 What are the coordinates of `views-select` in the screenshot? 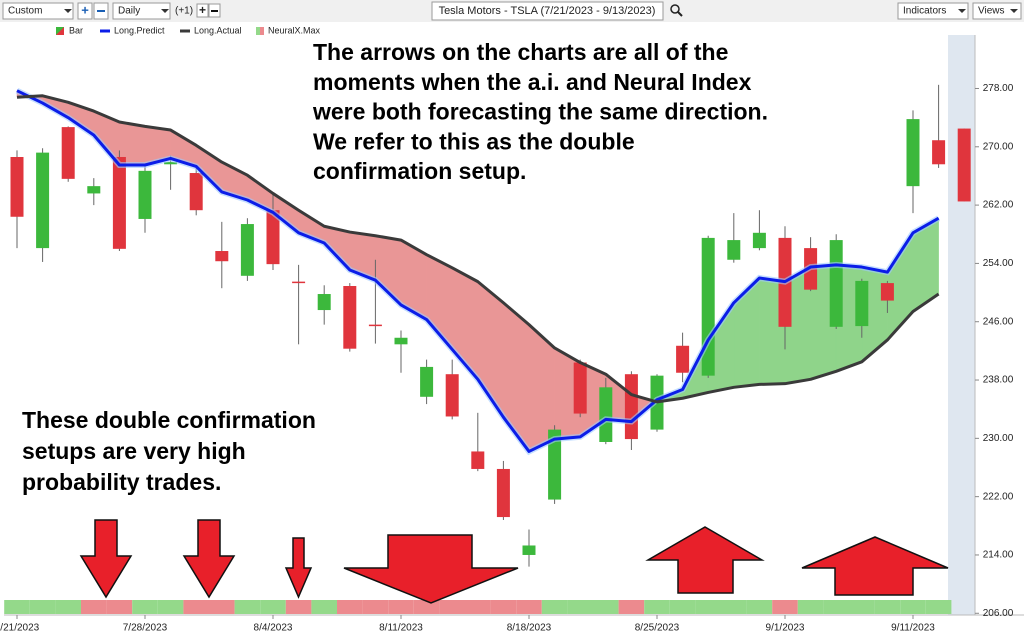 It's located at (997, 11).